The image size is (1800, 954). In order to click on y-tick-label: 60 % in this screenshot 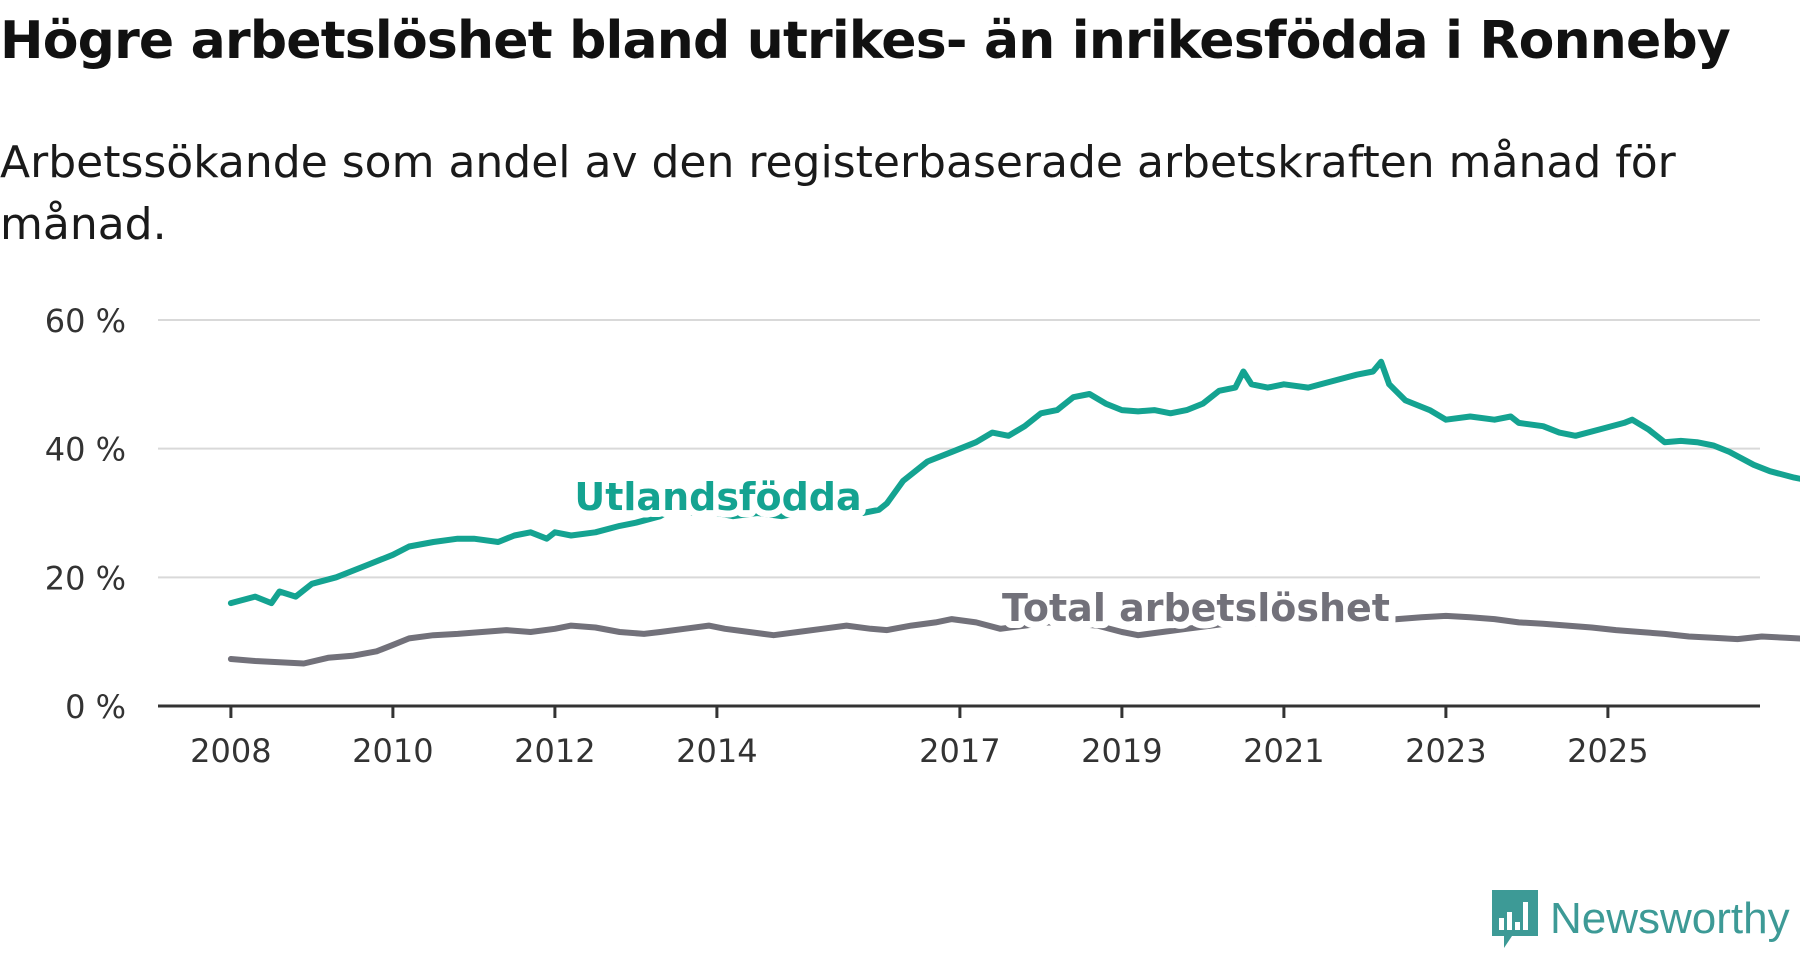, I will do `click(85, 321)`.